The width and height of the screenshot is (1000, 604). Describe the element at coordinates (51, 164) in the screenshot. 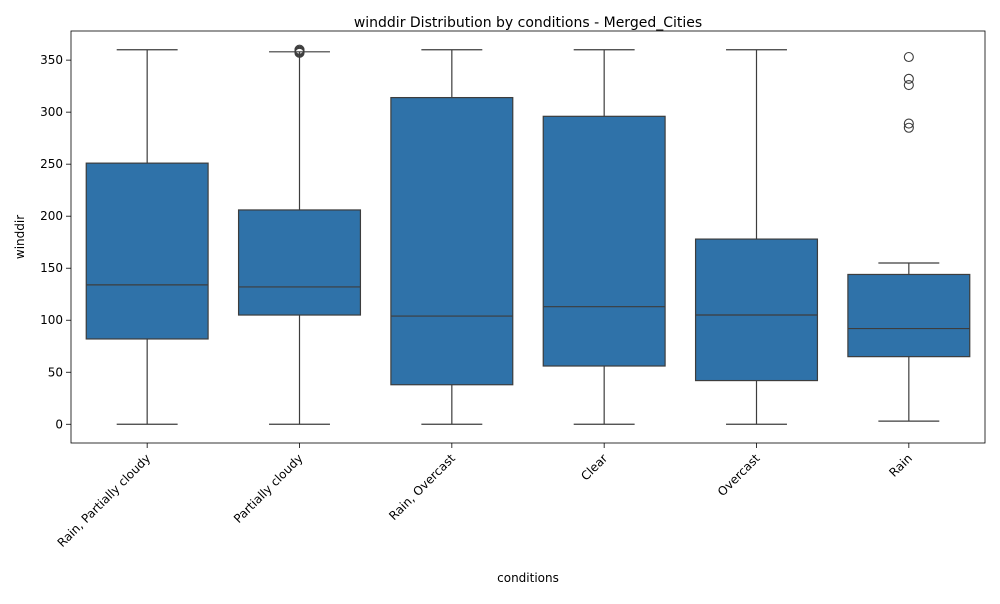

I see `y-tick-label: 250` at that location.